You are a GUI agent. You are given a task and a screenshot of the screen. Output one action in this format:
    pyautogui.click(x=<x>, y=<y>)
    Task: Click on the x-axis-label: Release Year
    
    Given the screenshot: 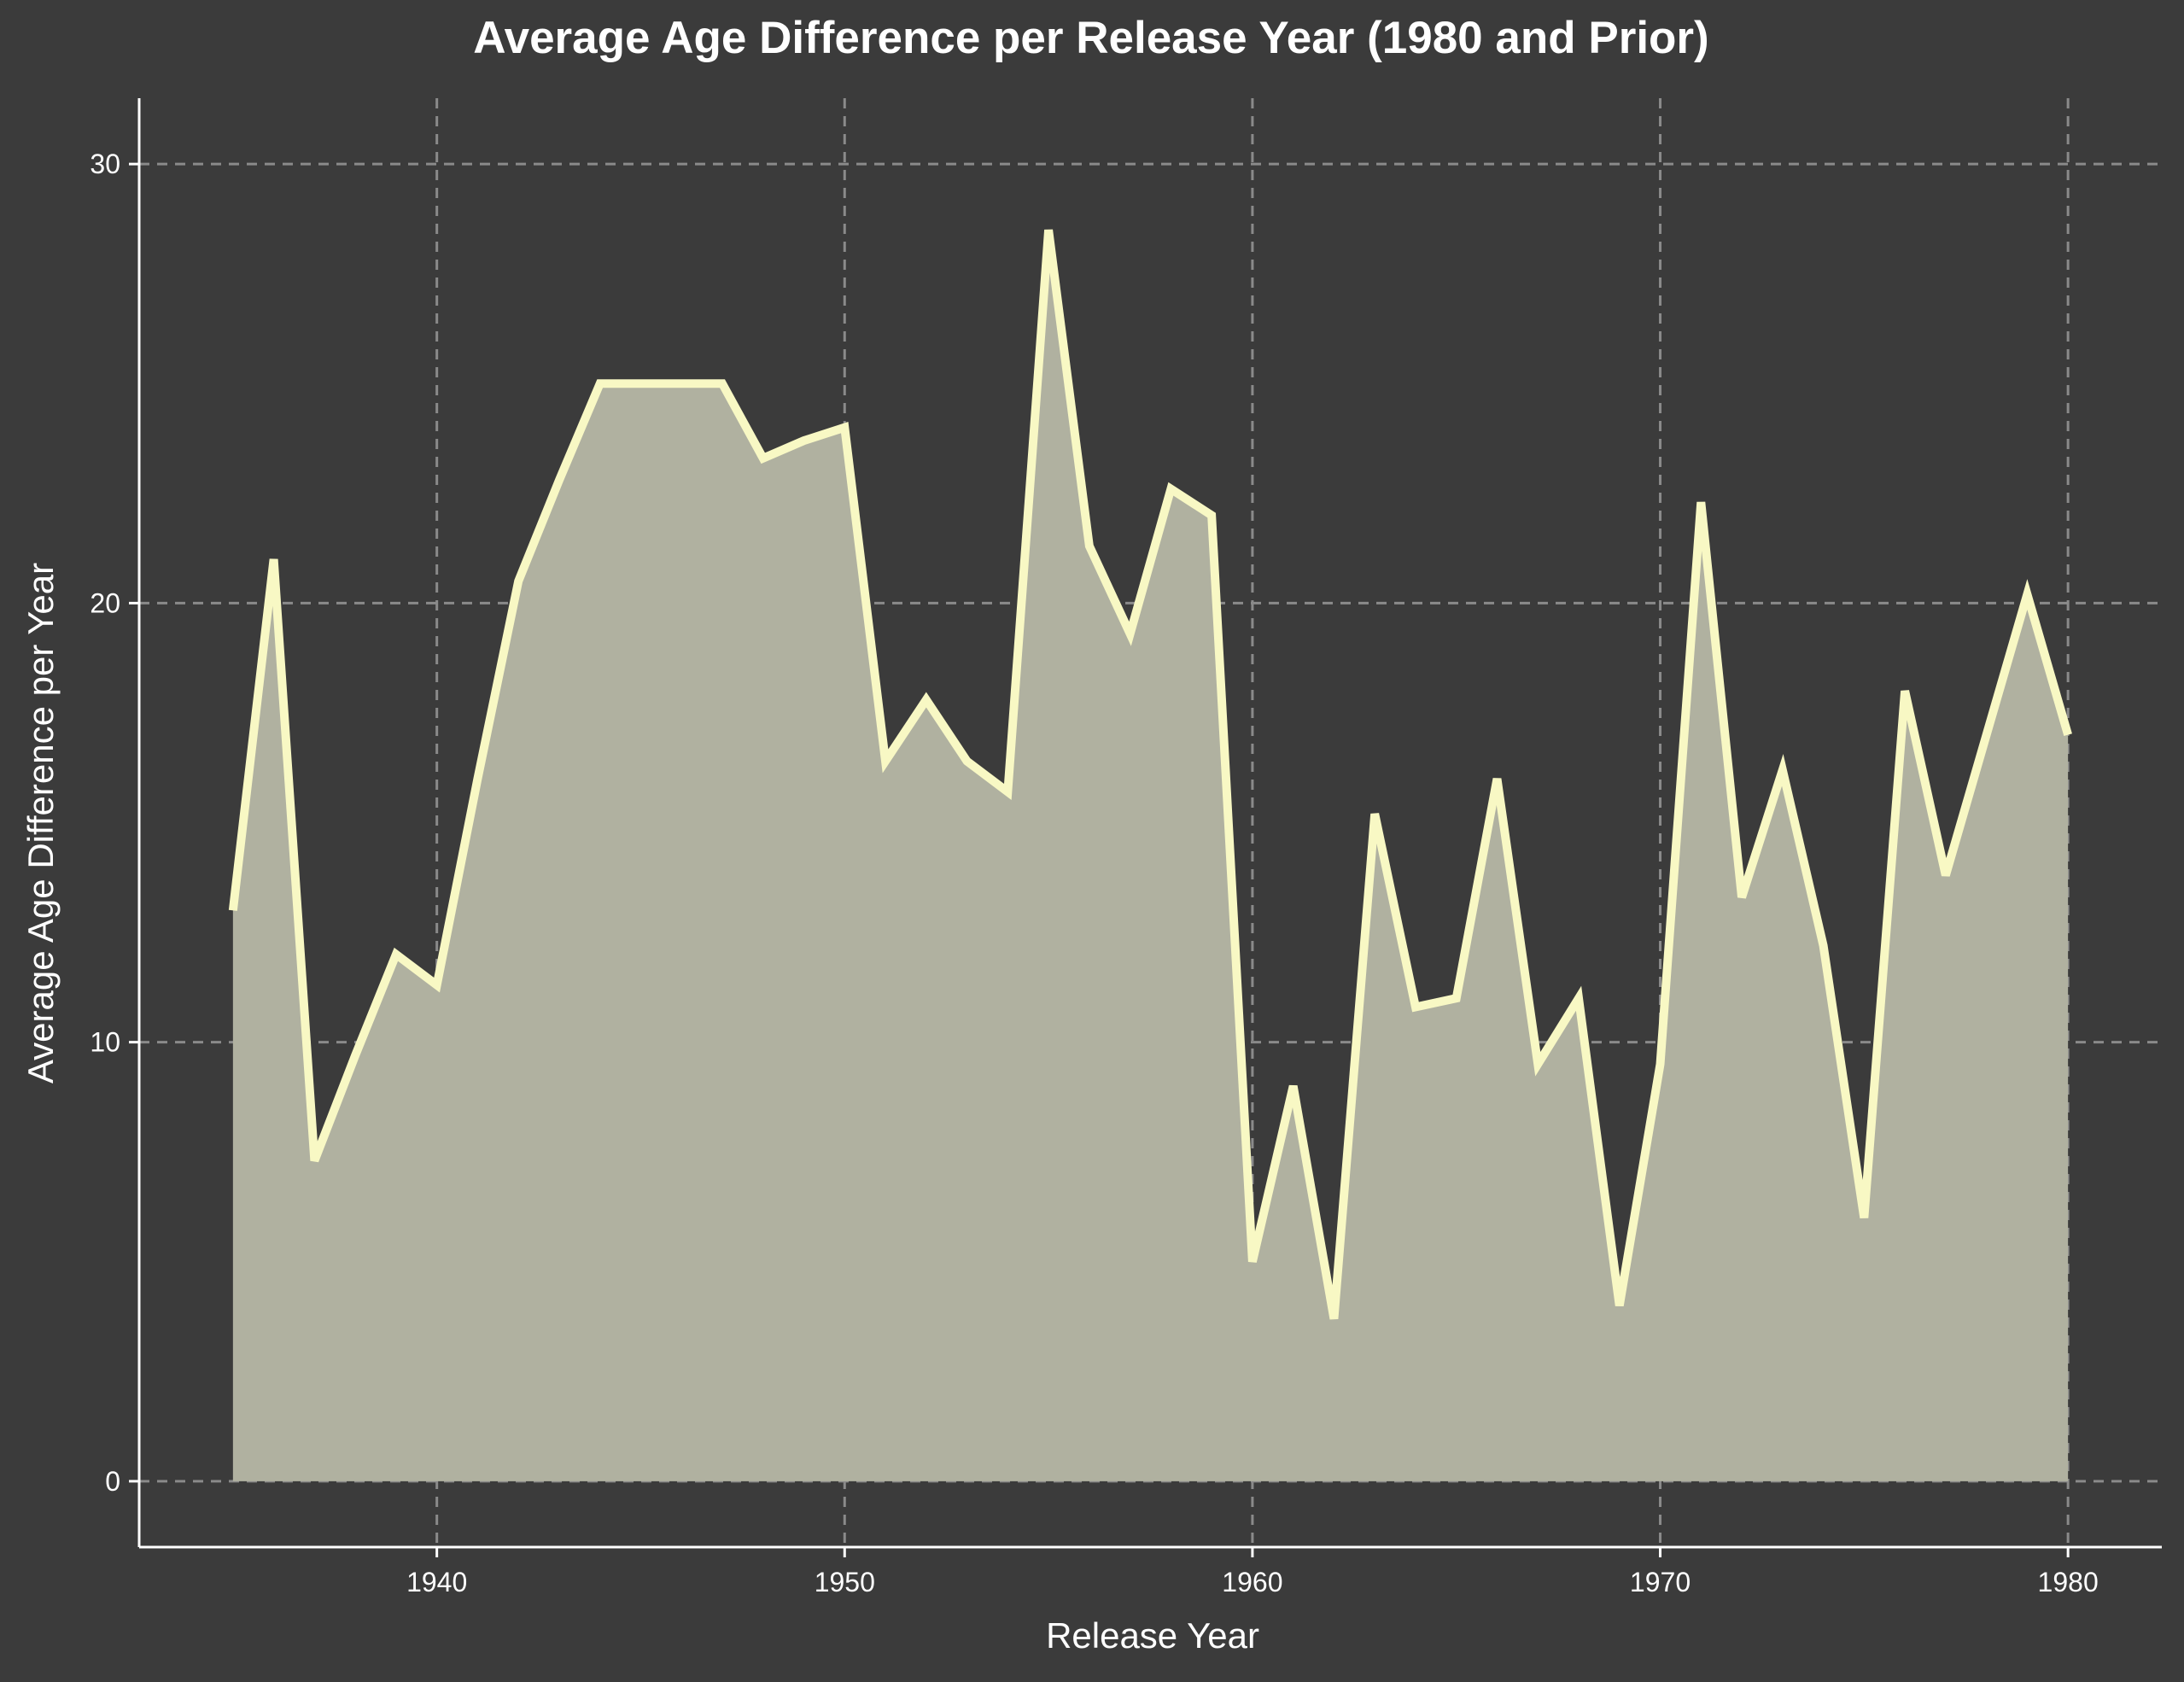 What is the action you would take?
    pyautogui.click(x=1152, y=1635)
    